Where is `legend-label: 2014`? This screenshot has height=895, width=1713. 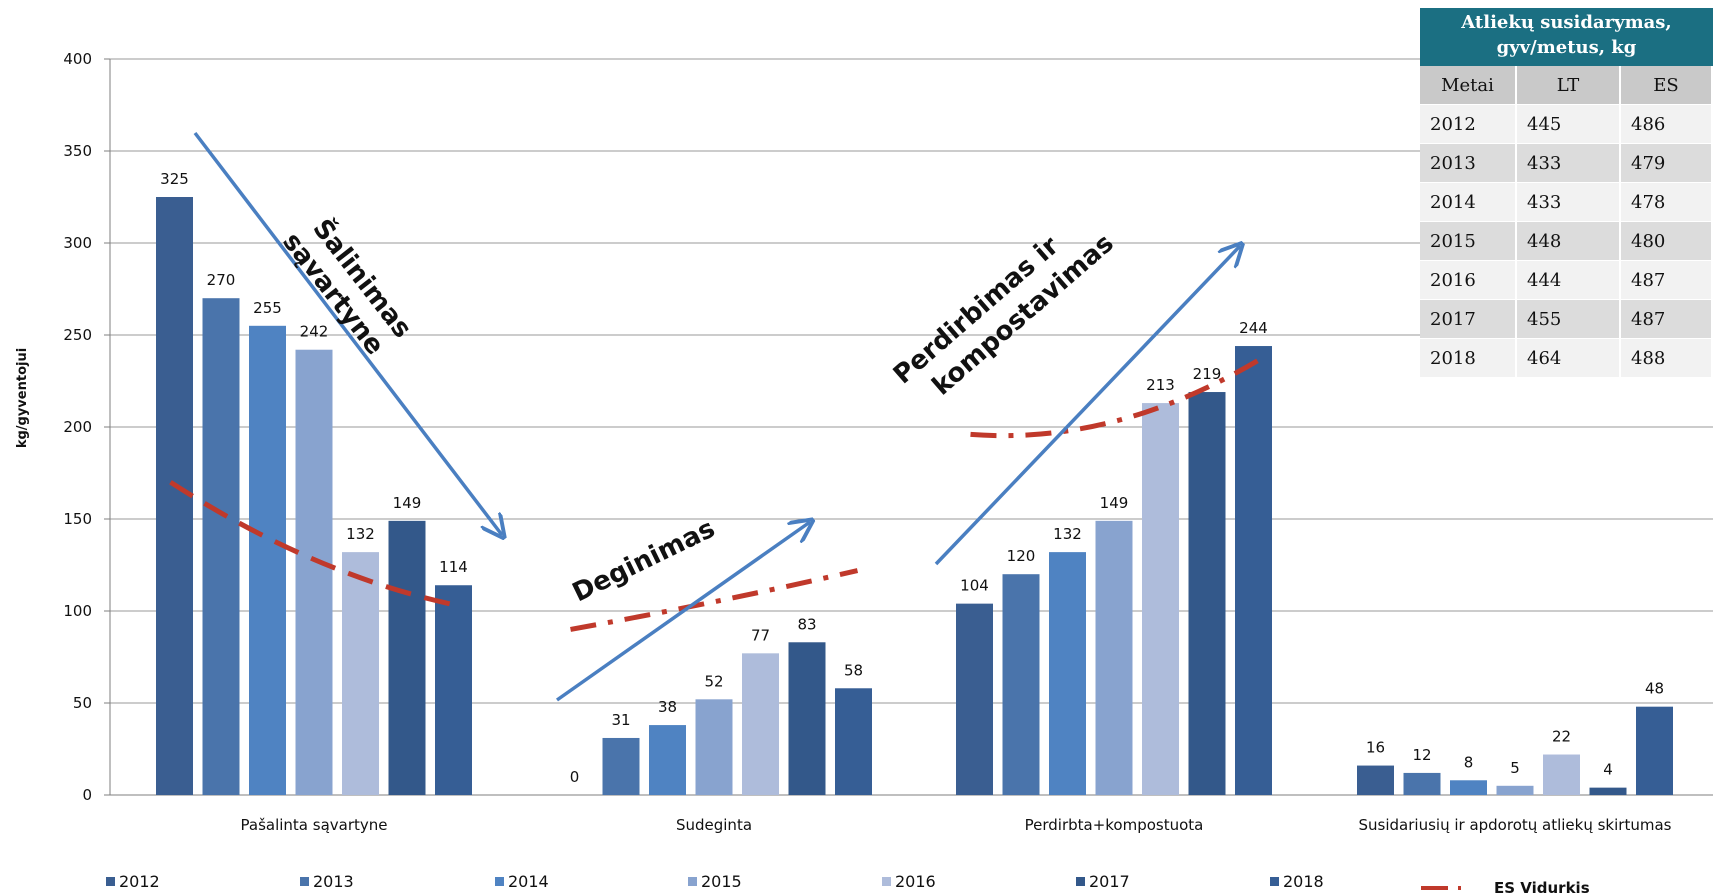
legend-label: 2014 is located at coordinates (528, 881).